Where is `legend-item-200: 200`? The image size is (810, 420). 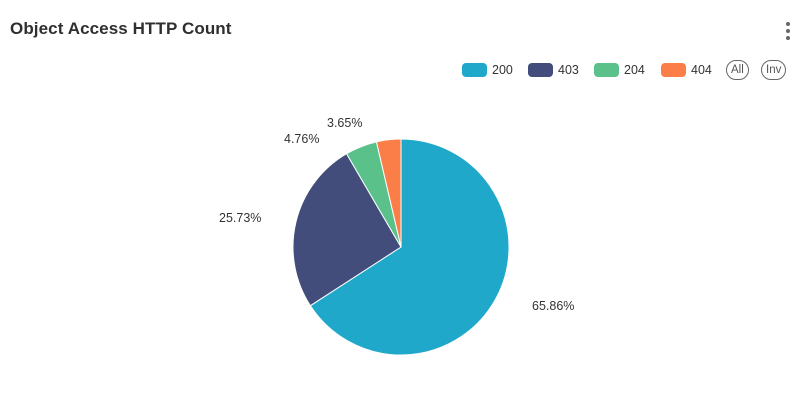
legend-item-200: 200 is located at coordinates (487, 70).